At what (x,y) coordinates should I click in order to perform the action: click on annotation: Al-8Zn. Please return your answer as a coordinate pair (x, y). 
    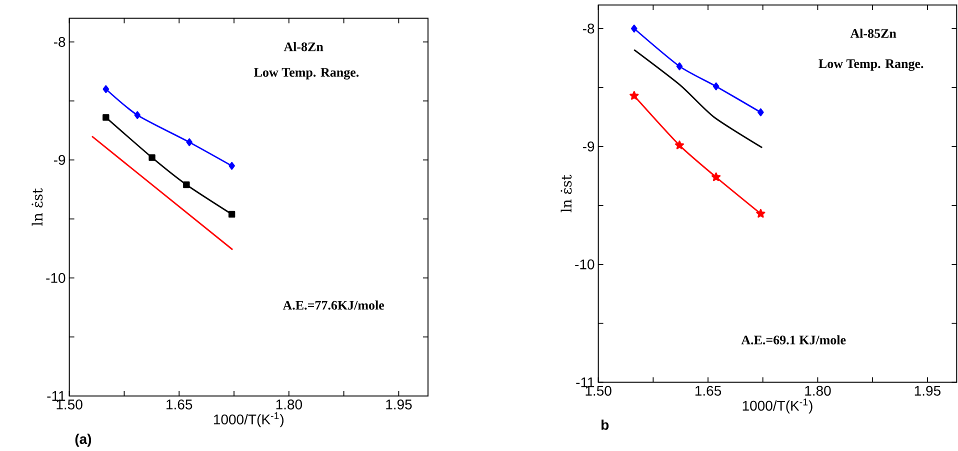
    Looking at the image, I should click on (304, 47).